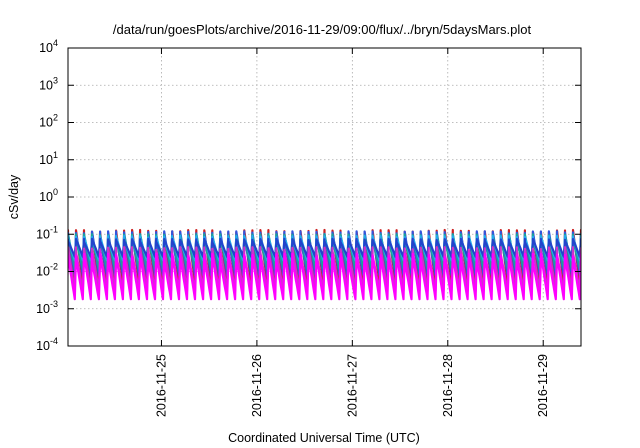  Describe the element at coordinates (47, 307) in the screenshot. I see `y-tick-label: 10⁻³` at that location.